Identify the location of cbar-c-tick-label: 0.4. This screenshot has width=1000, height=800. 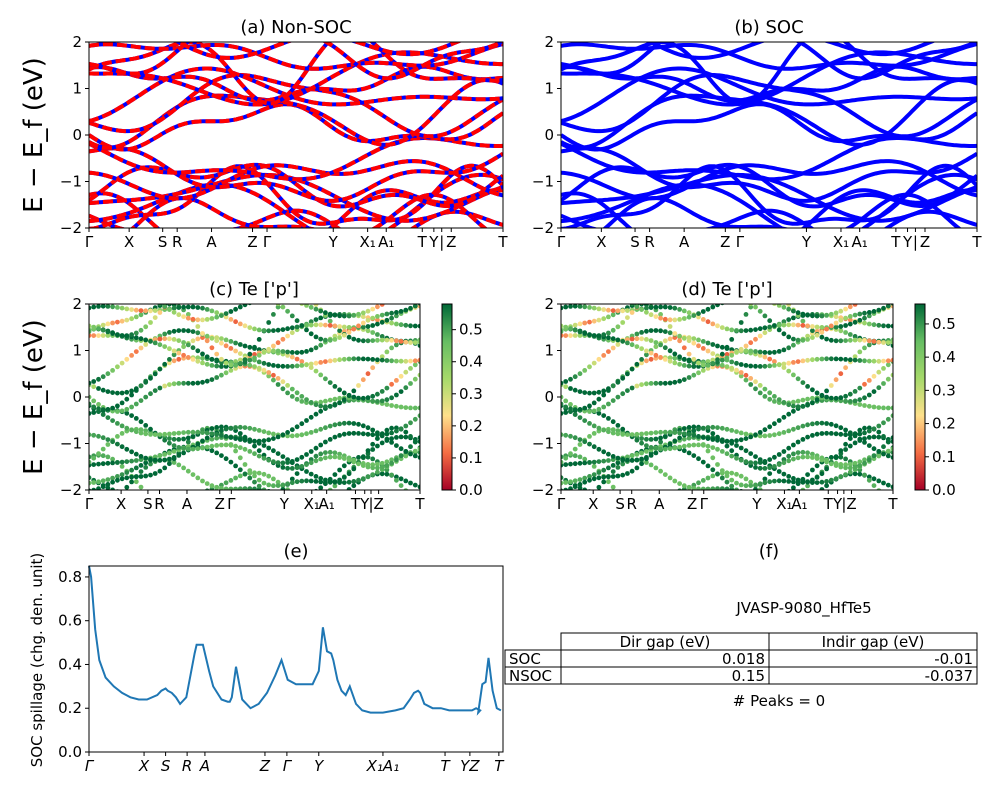
(471, 362).